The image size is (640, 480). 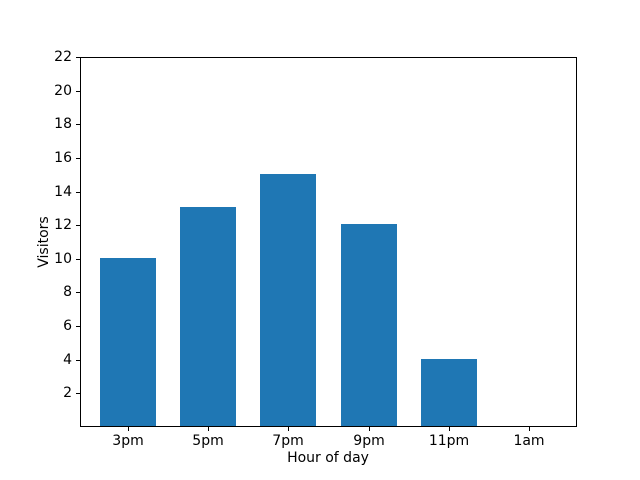 I want to click on bar-7pm, so click(x=288, y=300).